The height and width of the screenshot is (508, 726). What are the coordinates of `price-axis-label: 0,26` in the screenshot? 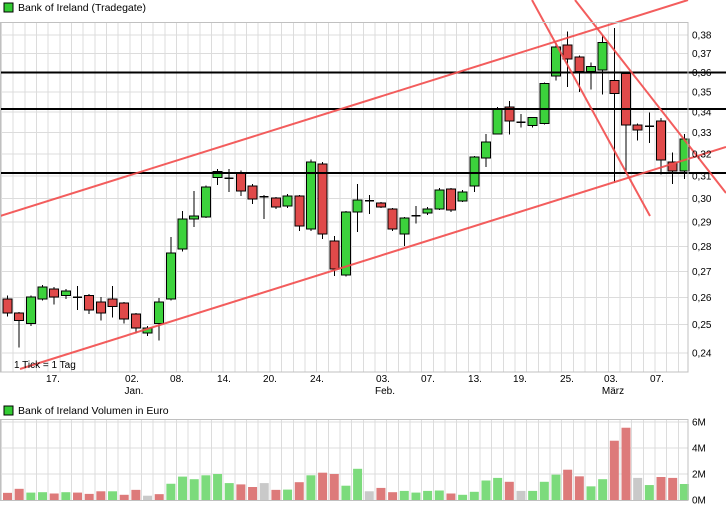 It's located at (702, 298).